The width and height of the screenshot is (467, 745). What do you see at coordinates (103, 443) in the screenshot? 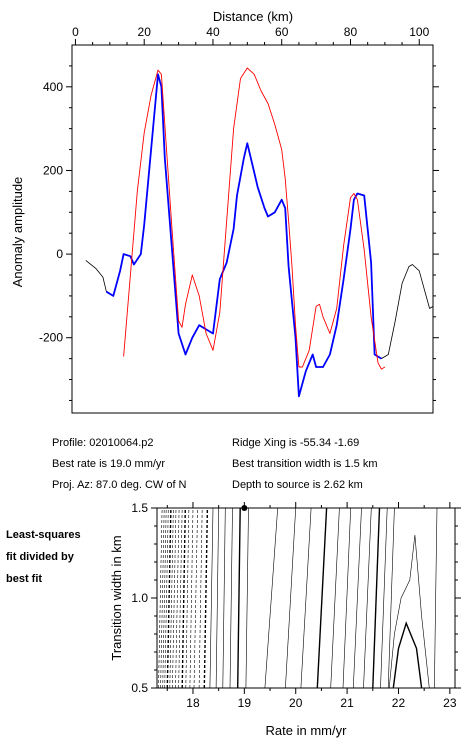
I see `profile-name: Profile: 02010064.p2` at bounding box center [103, 443].